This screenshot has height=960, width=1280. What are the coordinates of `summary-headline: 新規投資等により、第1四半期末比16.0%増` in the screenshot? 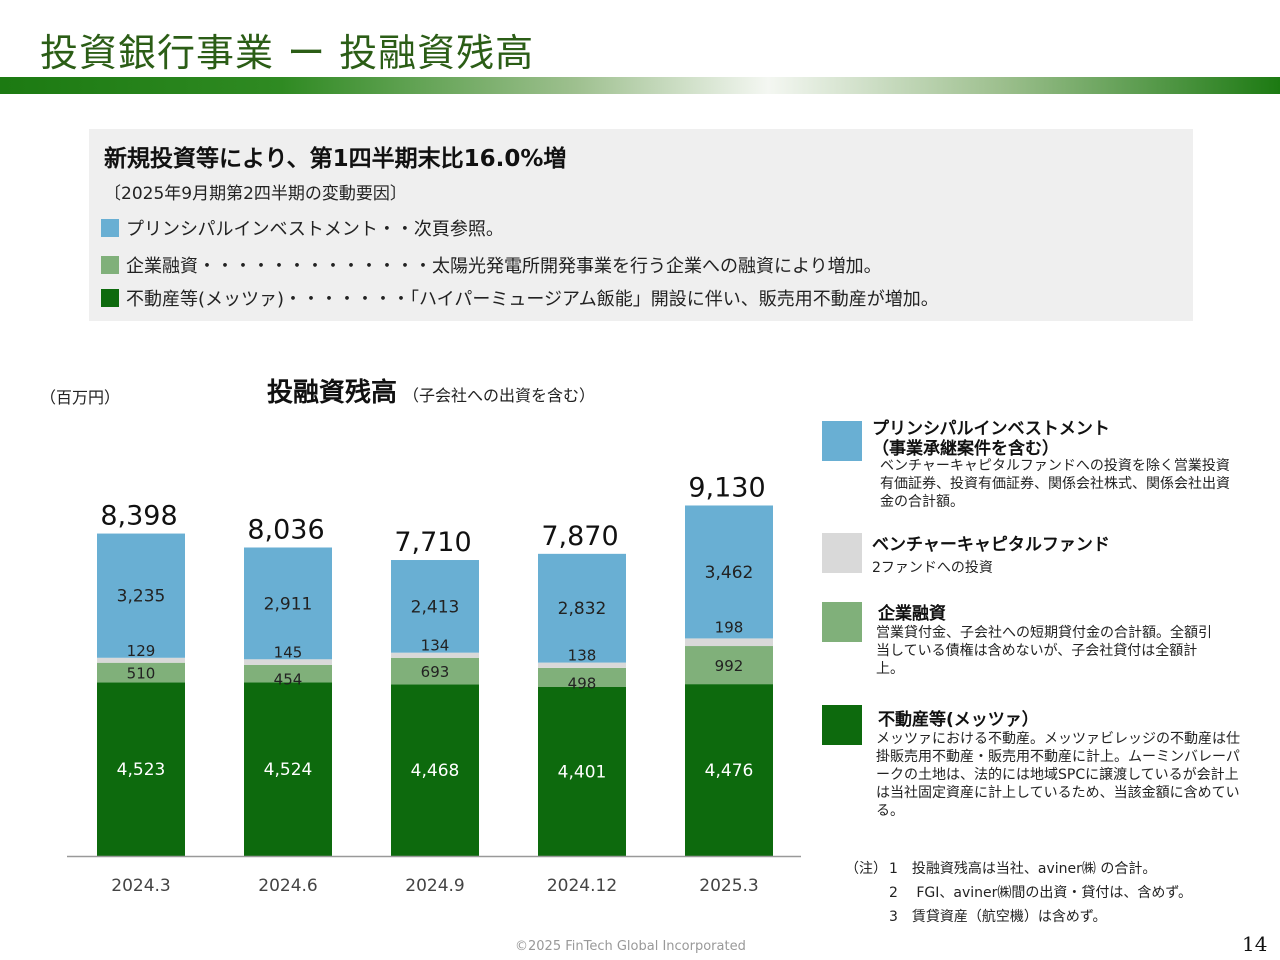 It's located at (335, 159).